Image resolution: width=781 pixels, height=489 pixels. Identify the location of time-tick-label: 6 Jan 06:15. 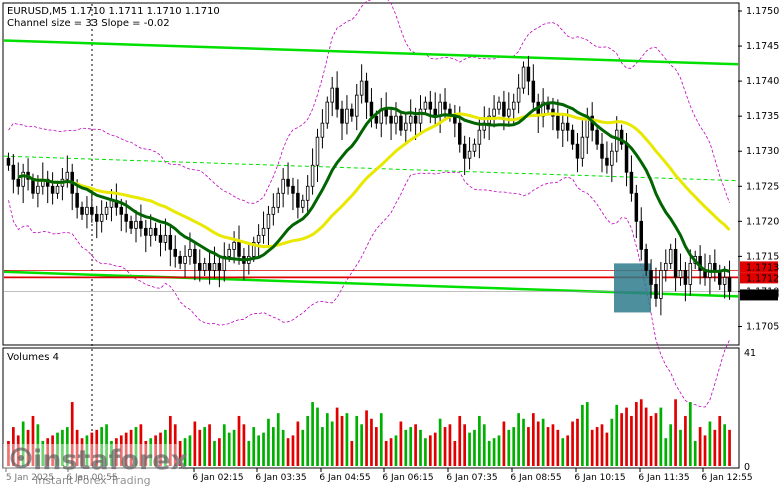
(407, 478).